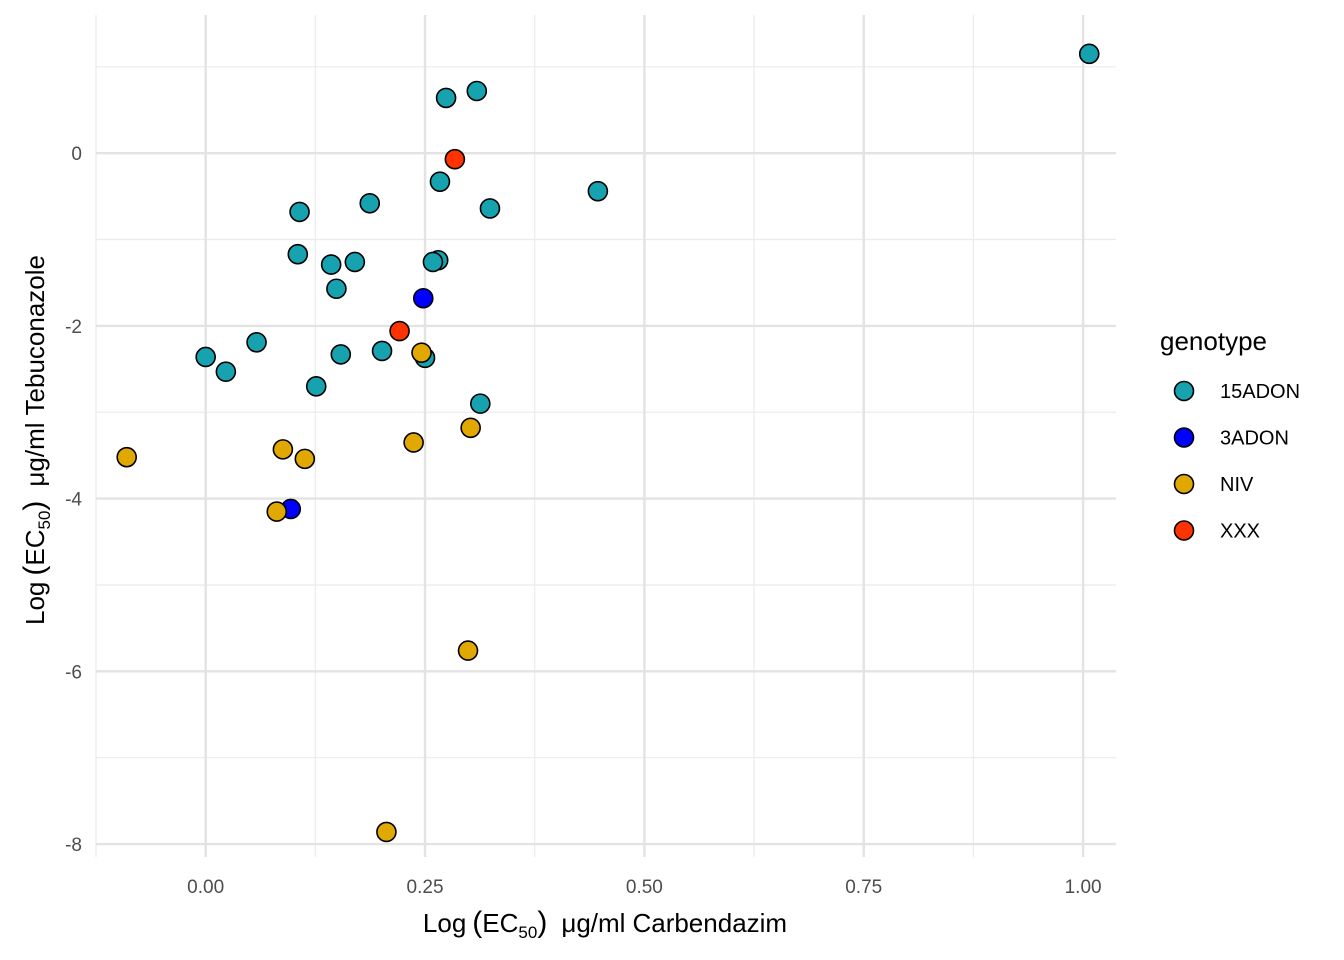  Describe the element at coordinates (500, 923) in the screenshot. I see `x-axis-title-ec: EC` at that location.